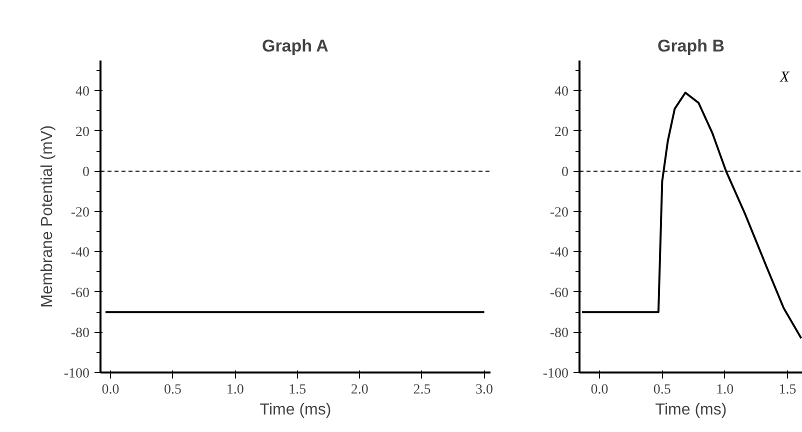 Image resolution: width=802 pixels, height=432 pixels. What do you see at coordinates (691, 46) in the screenshot?
I see `chart-title: Graph B` at bounding box center [691, 46].